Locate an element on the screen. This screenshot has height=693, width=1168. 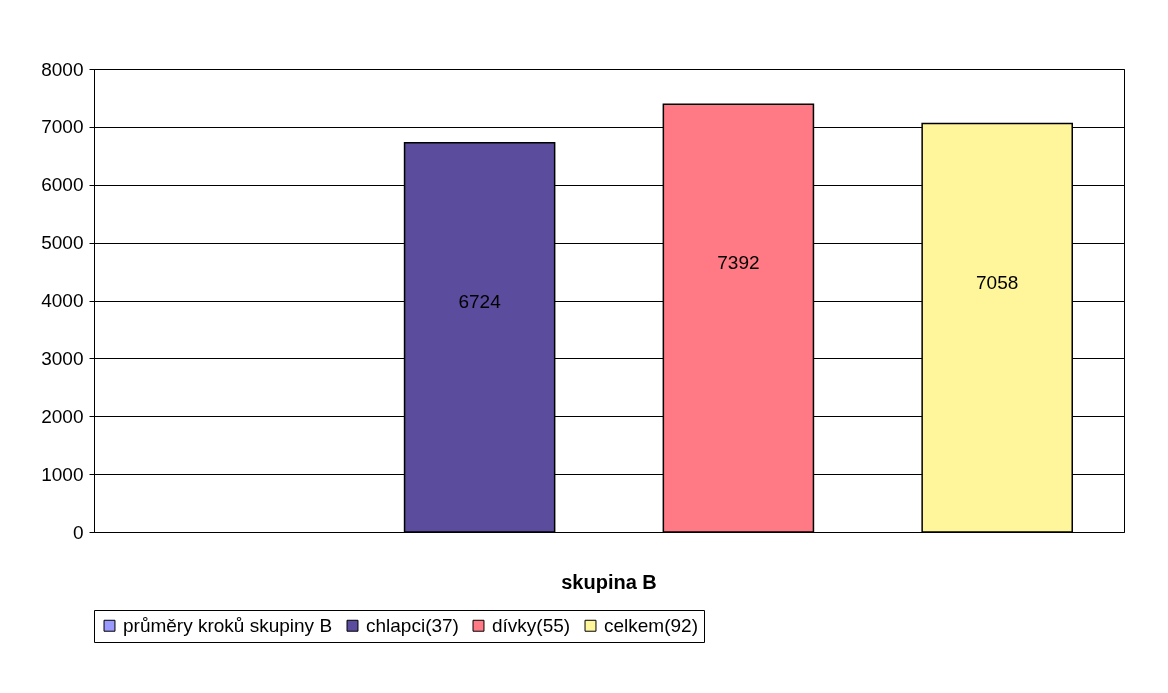
y-tick-label: 8000 is located at coordinates (62, 69).